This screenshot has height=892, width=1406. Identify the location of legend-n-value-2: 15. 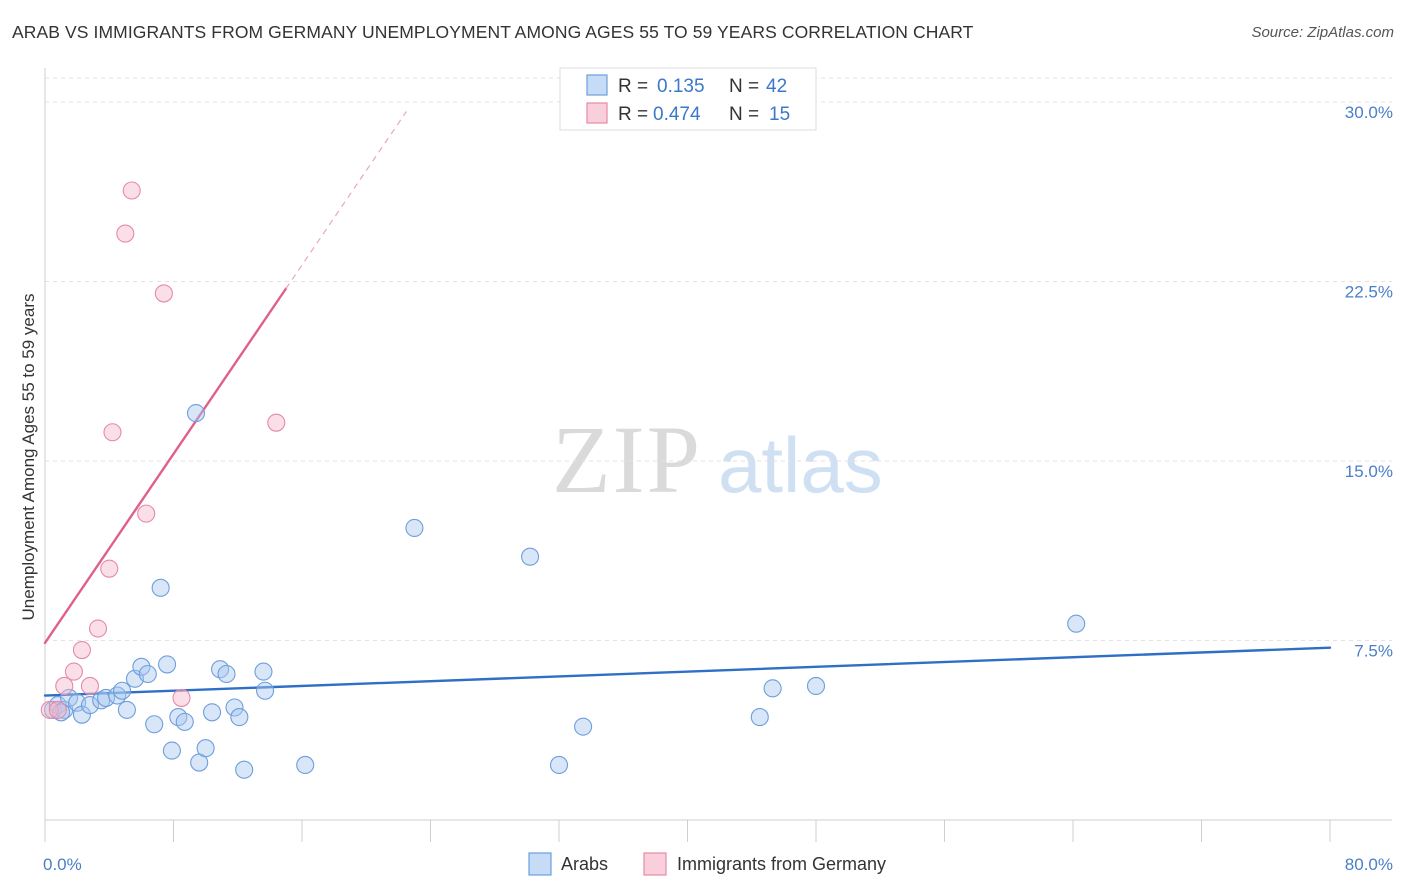
(779, 114).